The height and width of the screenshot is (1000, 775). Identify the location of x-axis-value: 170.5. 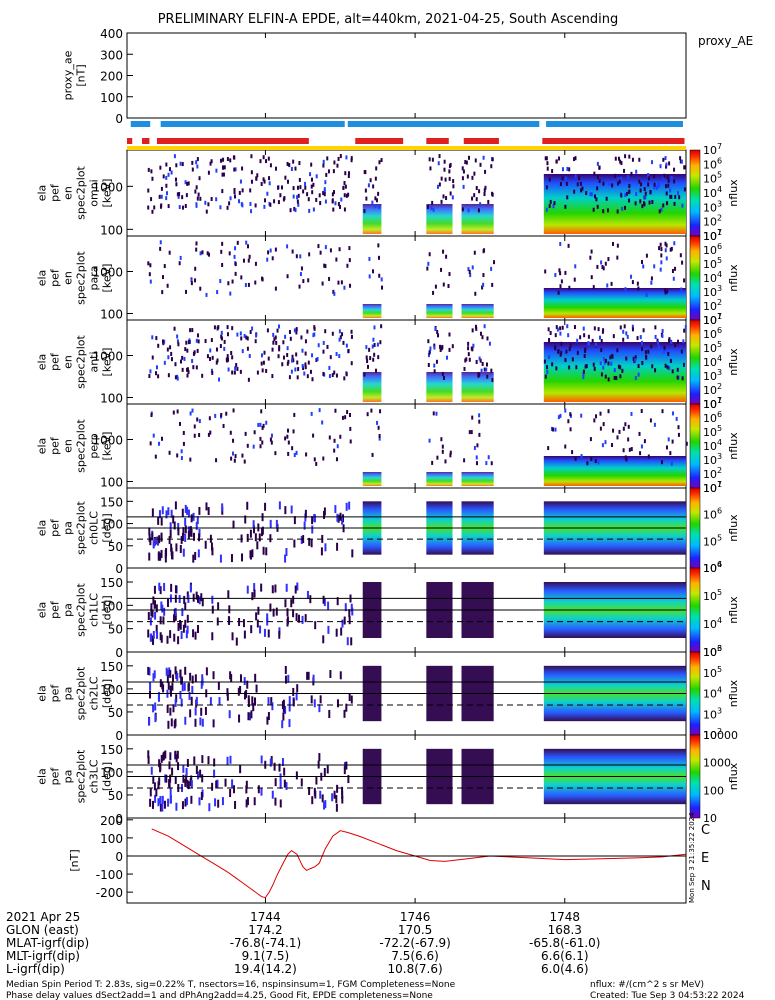
(415, 930).